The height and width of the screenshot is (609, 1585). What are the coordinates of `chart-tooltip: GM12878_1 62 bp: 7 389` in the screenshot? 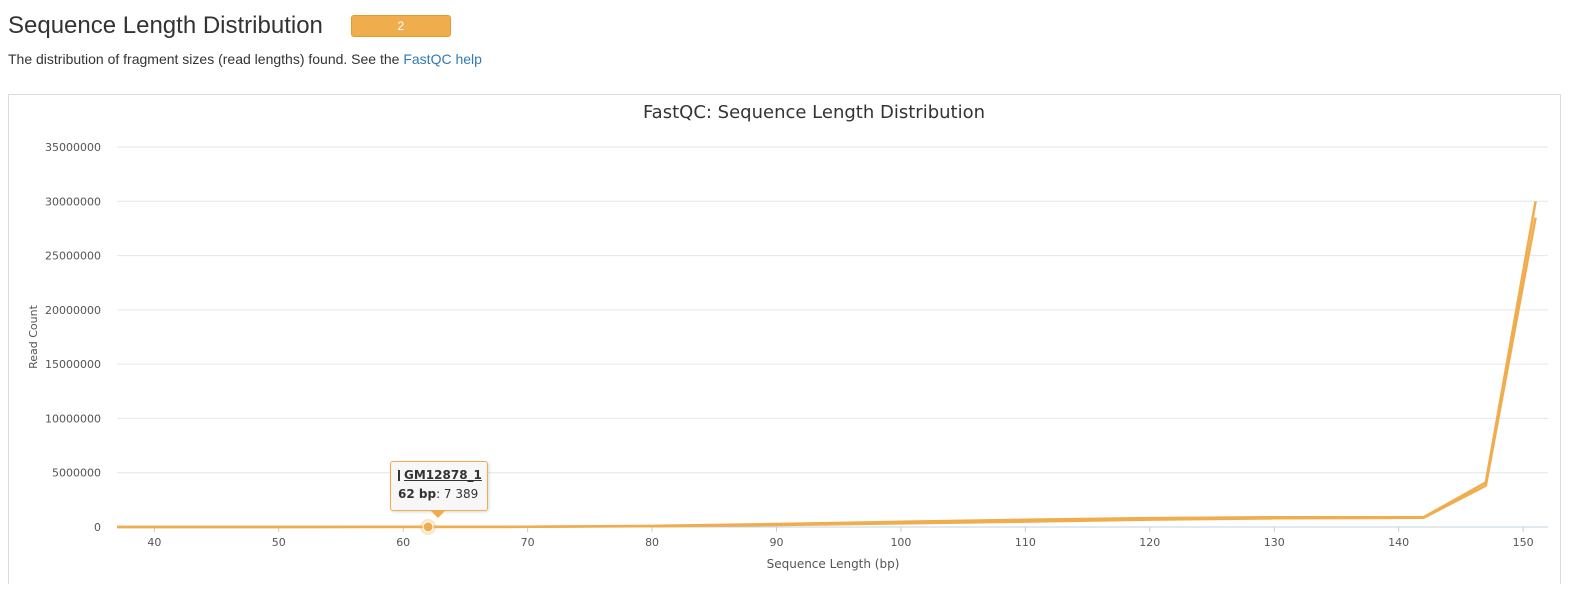 It's located at (439, 486).